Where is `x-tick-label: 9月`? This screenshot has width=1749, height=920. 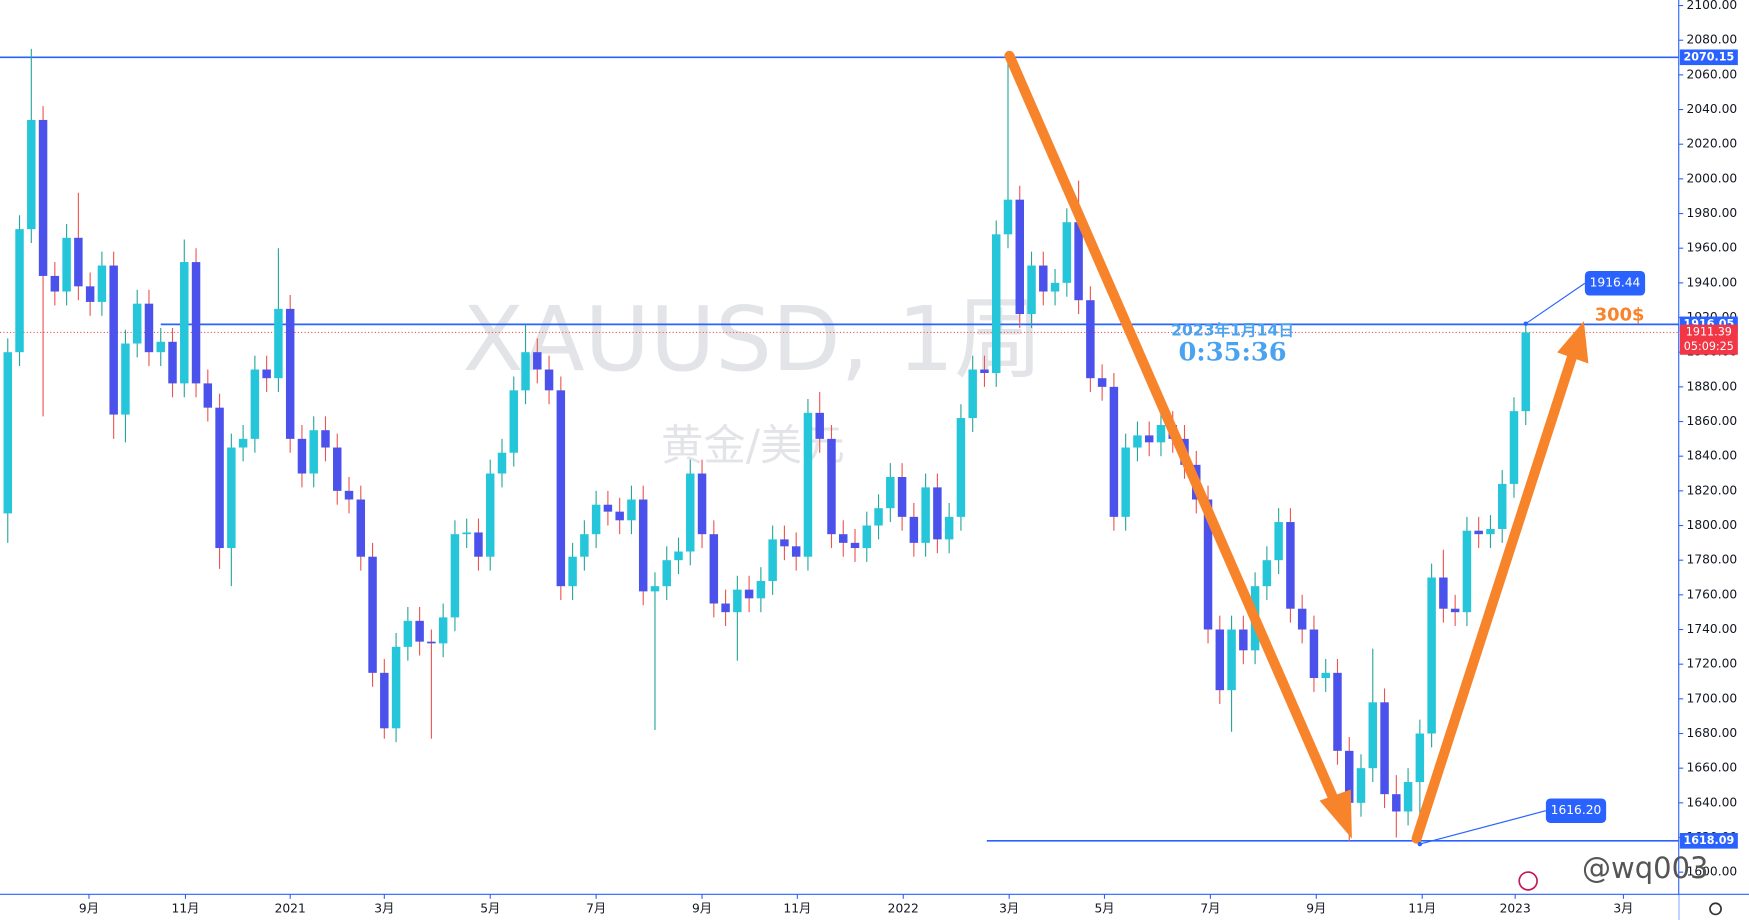
x-tick-label: 9月 is located at coordinates (1316, 908).